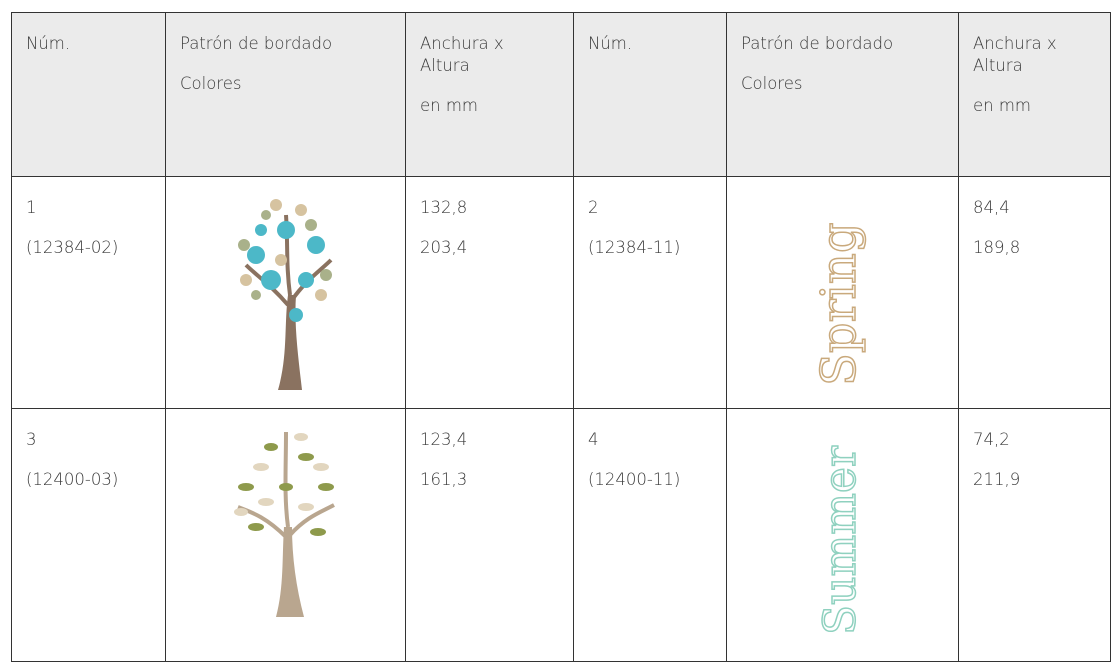 This screenshot has height=662, width=1120. Describe the element at coordinates (72, 479) in the screenshot. I see `code: (12400-03)` at that location.